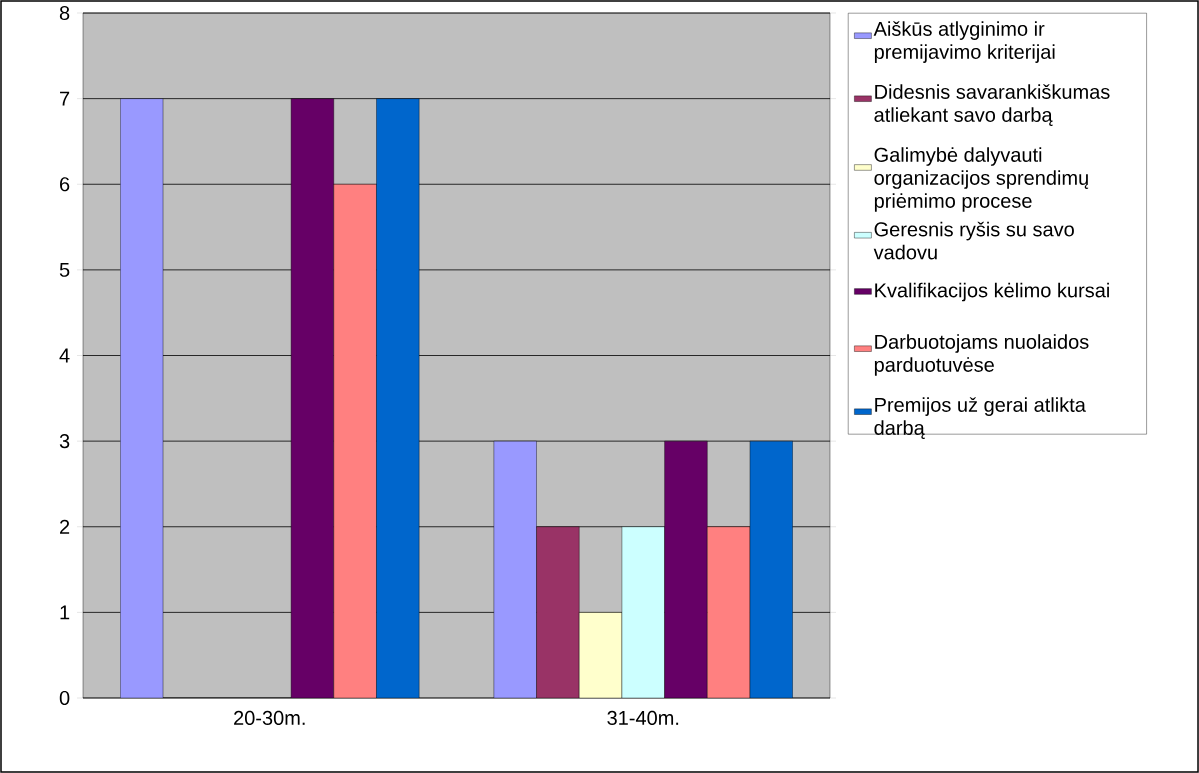 The height and width of the screenshot is (773, 1199). I want to click on x-tick-label: 31-40m., so click(643, 718).